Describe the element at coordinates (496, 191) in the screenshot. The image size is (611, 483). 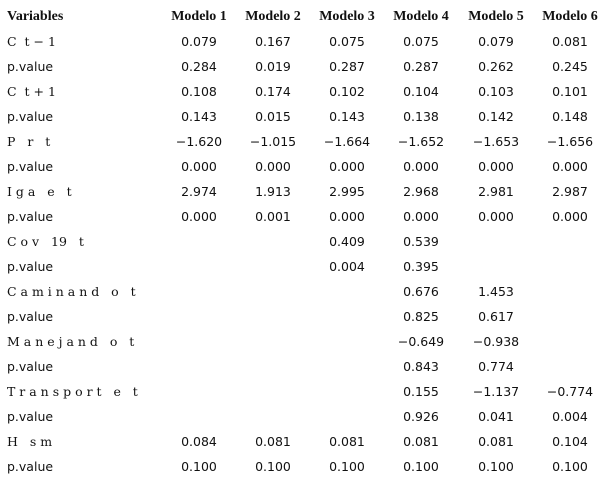
I see `value-cell: 2.981` at that location.